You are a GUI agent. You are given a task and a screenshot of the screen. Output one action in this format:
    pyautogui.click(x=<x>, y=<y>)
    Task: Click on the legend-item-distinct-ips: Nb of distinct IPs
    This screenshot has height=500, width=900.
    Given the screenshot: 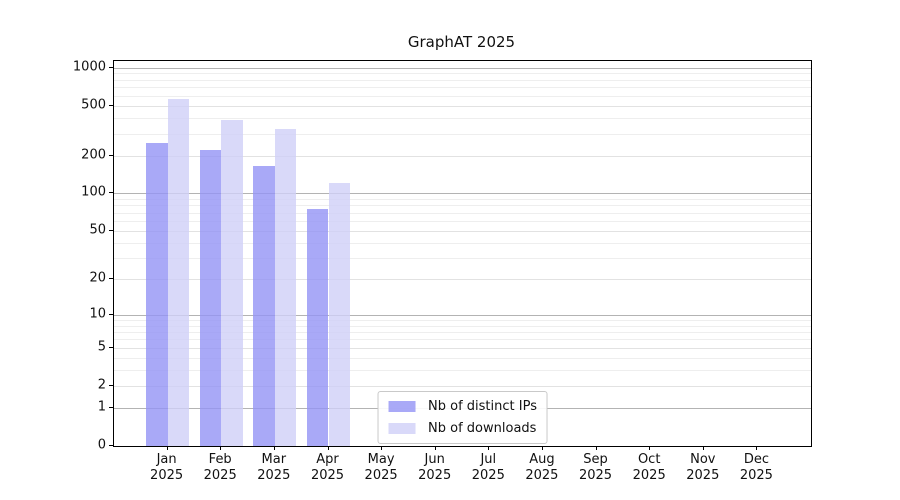 What is the action you would take?
    pyautogui.click(x=462, y=406)
    